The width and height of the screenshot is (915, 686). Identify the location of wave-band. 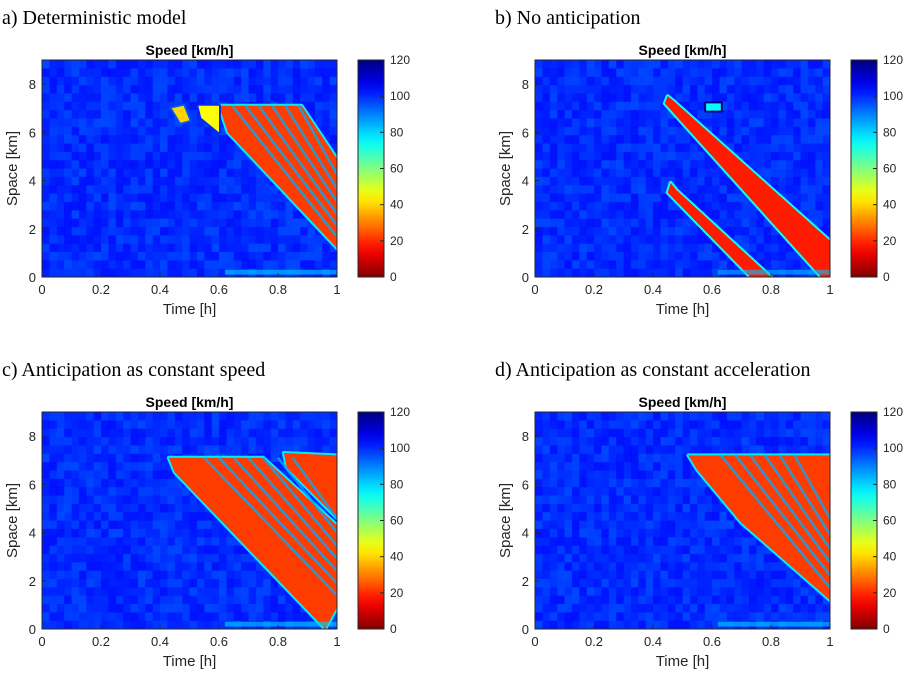
(284, 514).